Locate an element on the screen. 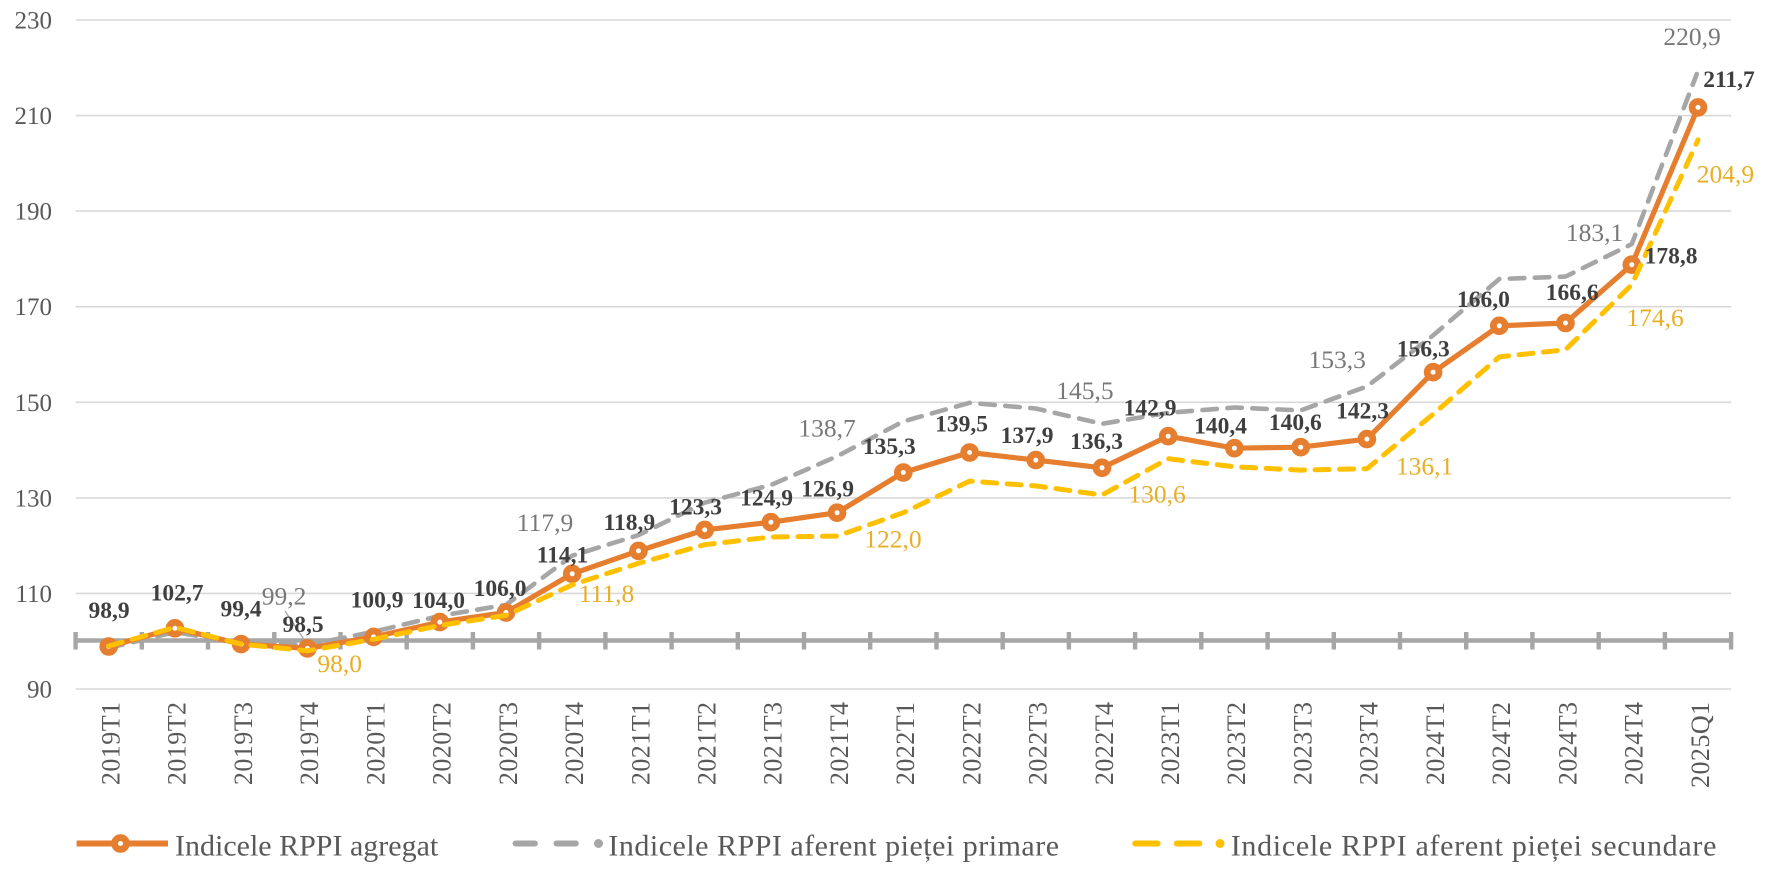  svg-text: 122,0 is located at coordinates (892, 539).